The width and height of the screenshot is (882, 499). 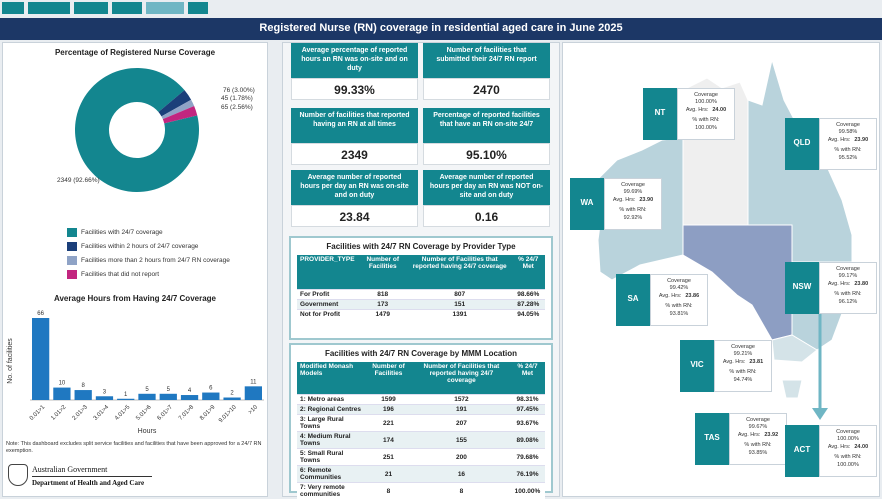 I want to click on data-label: 2, so click(x=232, y=394).